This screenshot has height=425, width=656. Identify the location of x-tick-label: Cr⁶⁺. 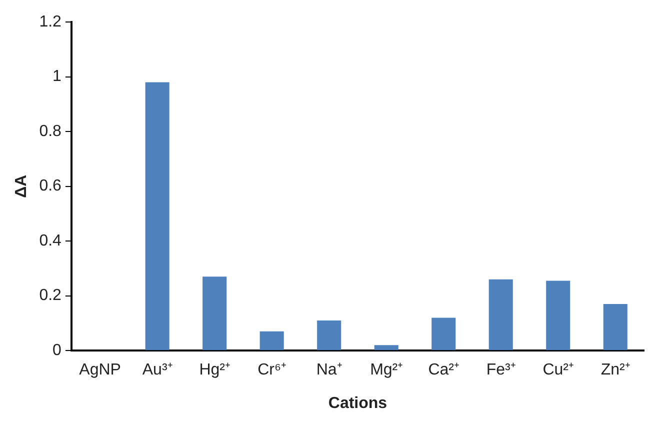
(272, 370).